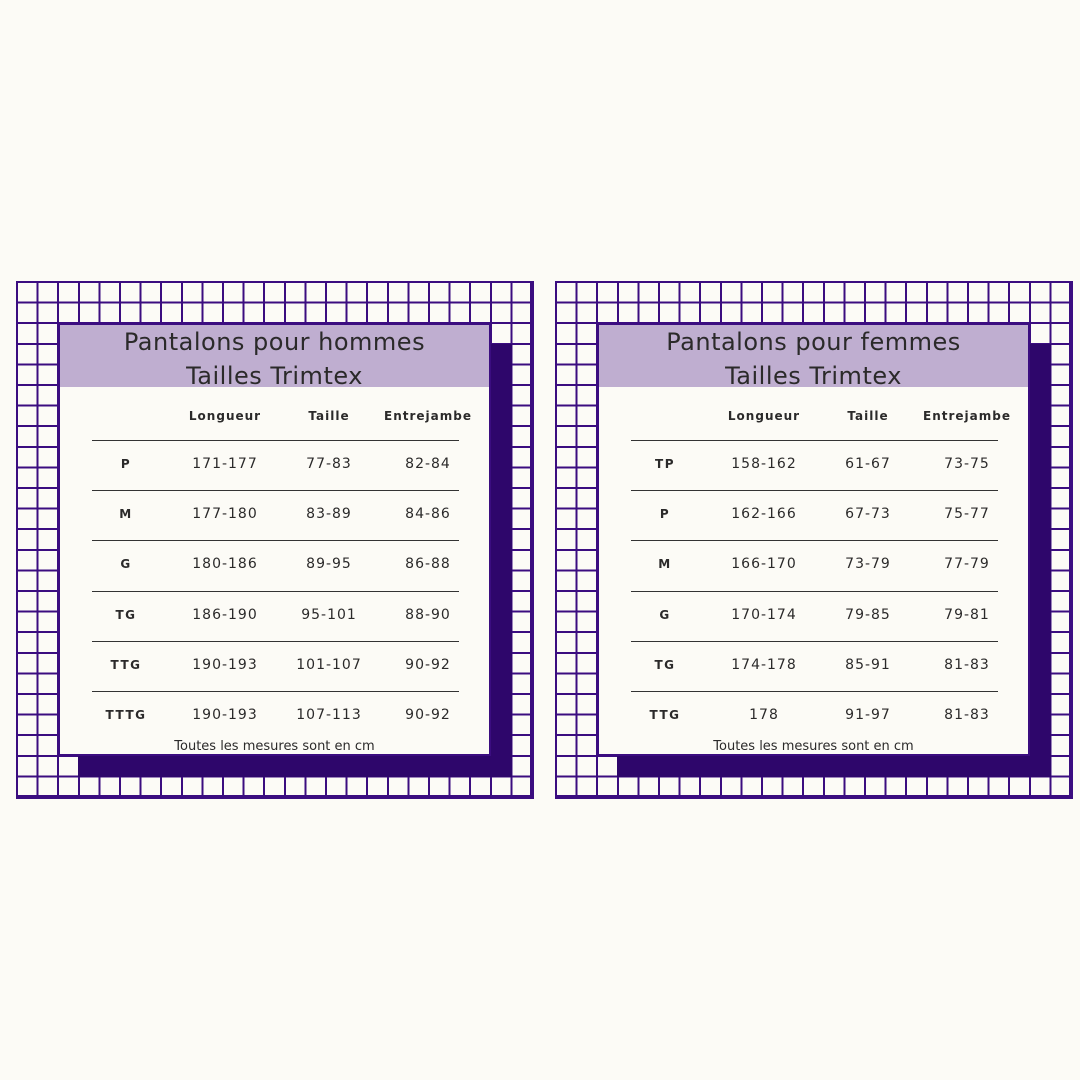 The image size is (1080, 1080). I want to click on title-line-1: Pantalons pour hommes, so click(274, 342).